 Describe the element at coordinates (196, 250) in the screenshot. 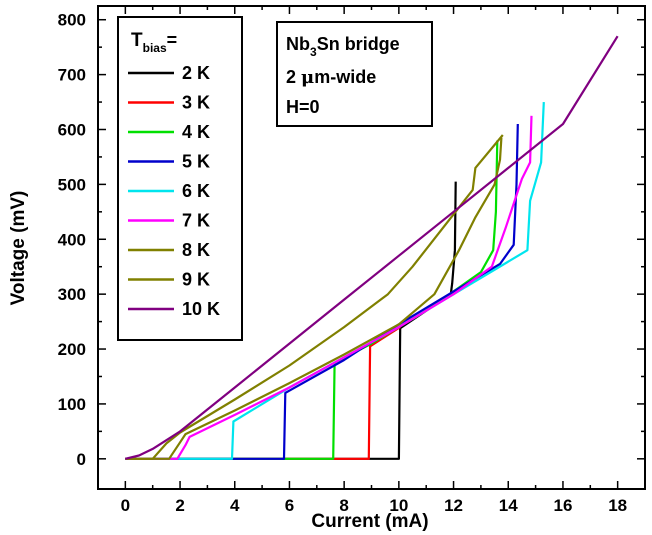

I see `legend-label: 8 K` at that location.